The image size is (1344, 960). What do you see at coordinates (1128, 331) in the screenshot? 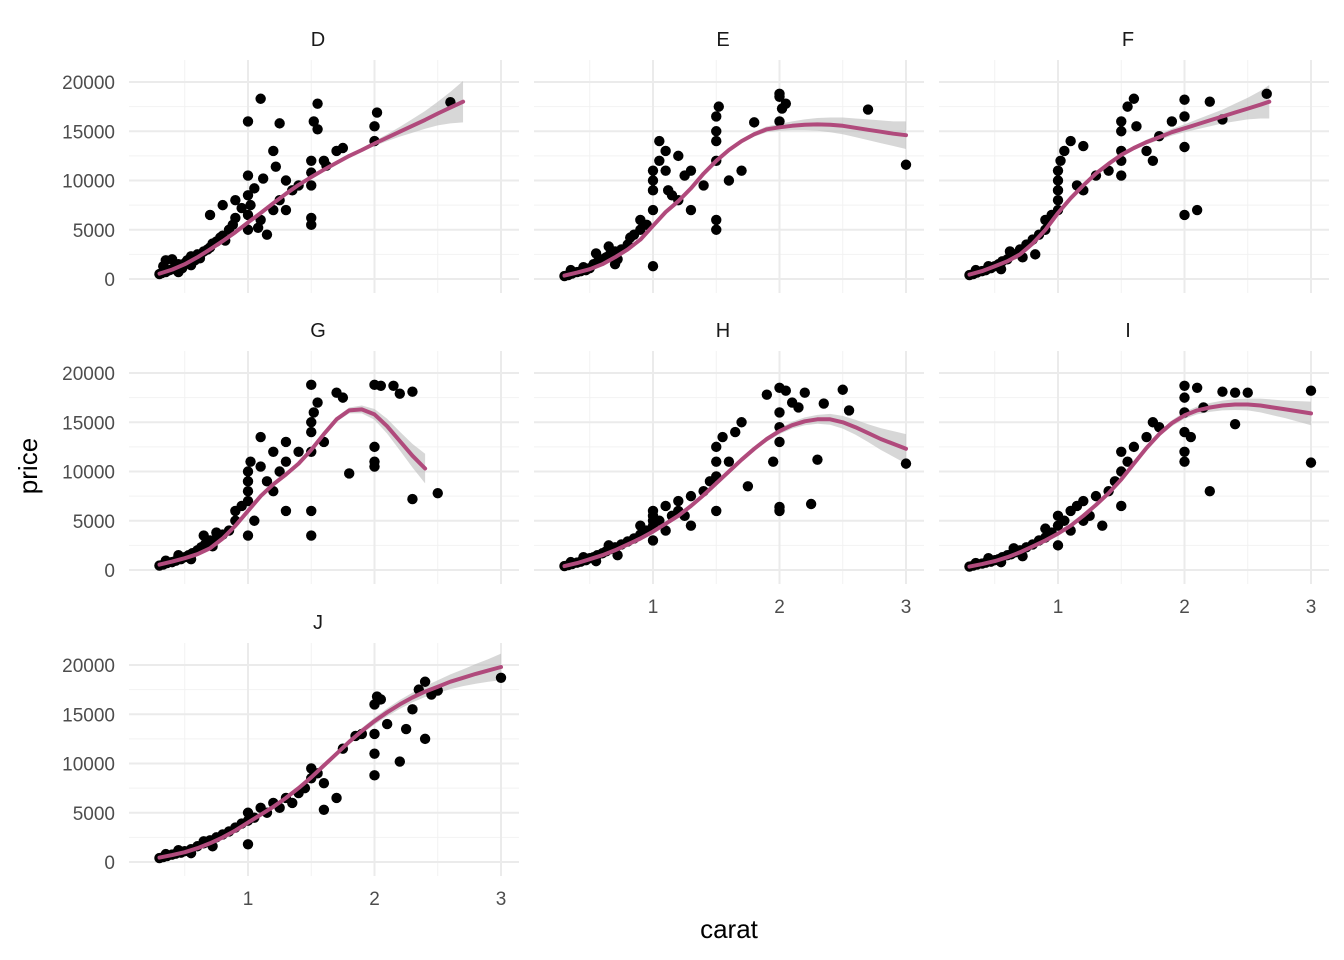
I see `facet-strip-label: I` at bounding box center [1128, 331].